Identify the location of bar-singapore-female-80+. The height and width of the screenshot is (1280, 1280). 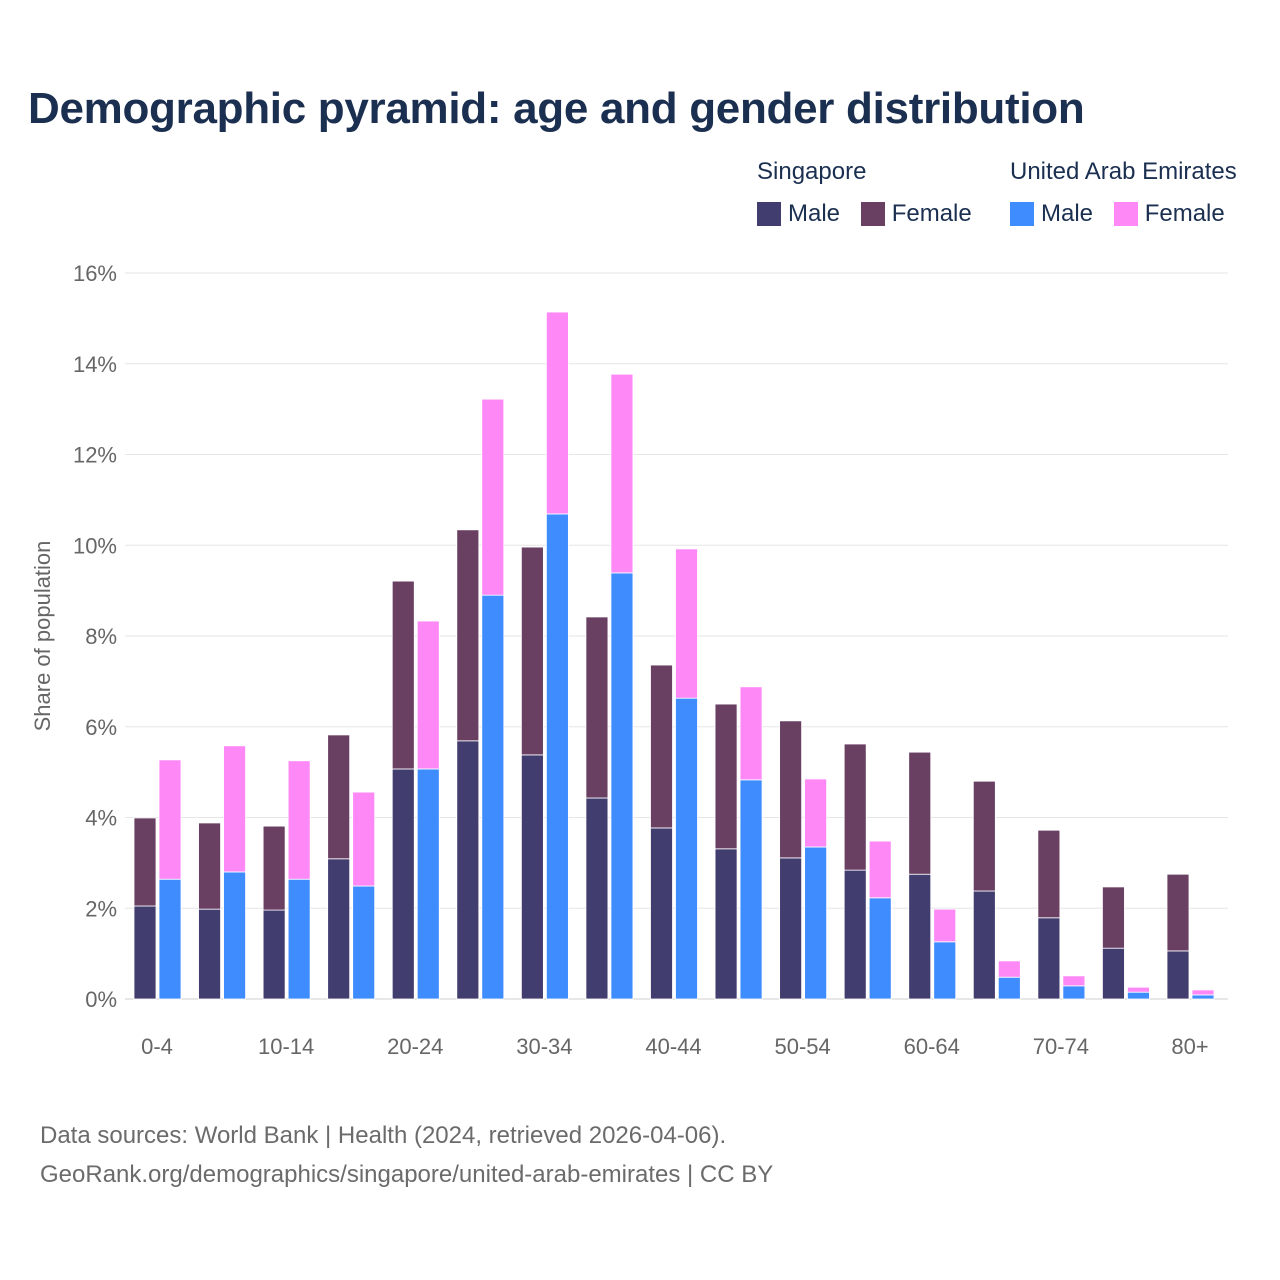
(1178, 912).